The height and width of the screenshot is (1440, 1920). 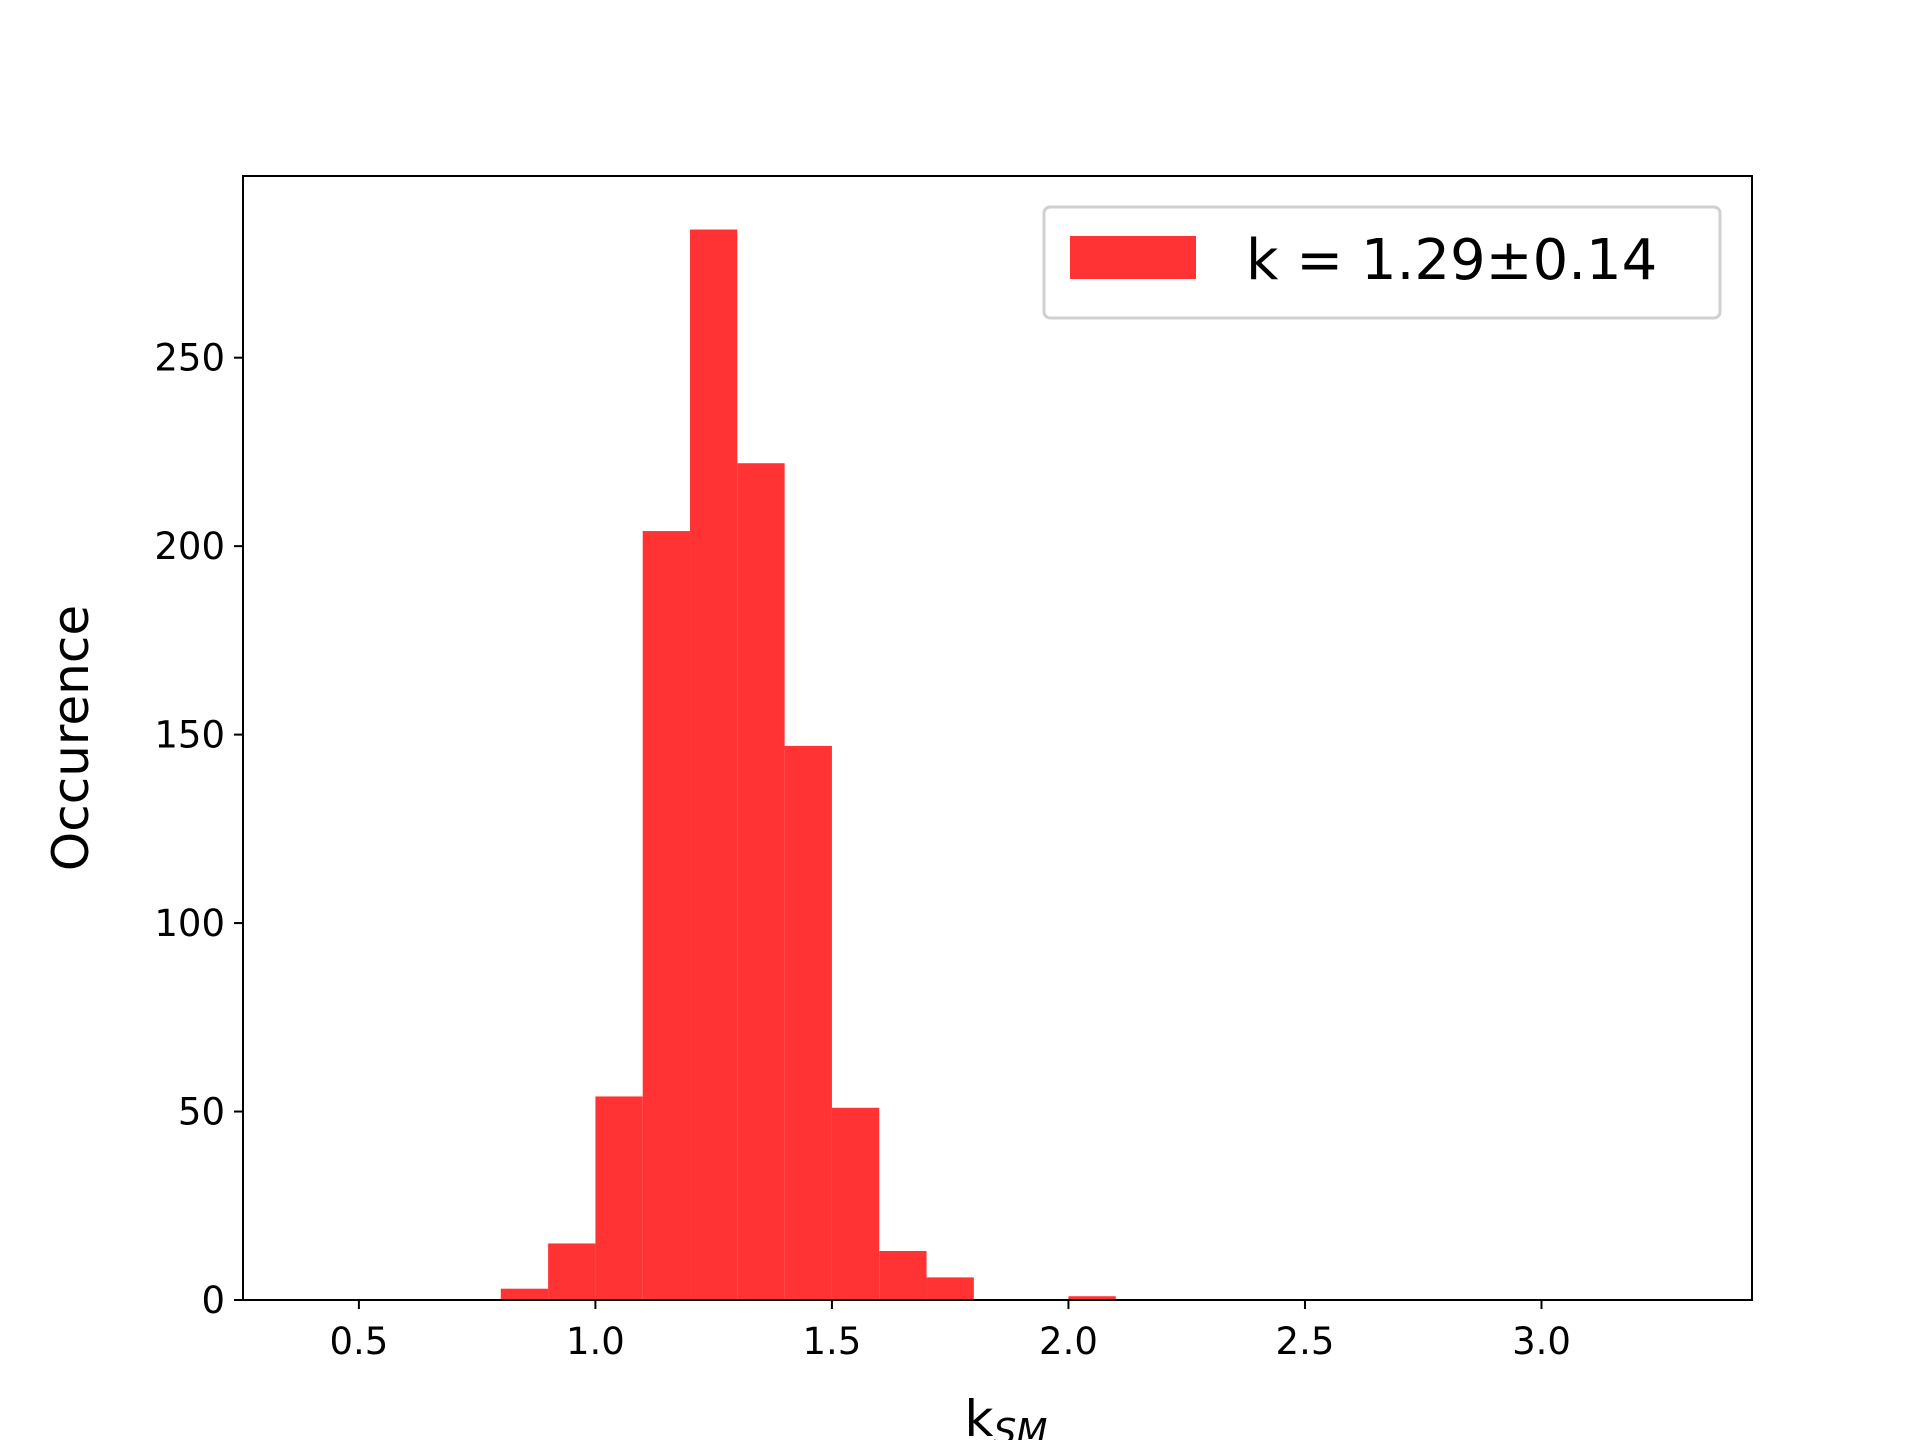 What do you see at coordinates (1068, 1341) in the screenshot?
I see `x-tick-label: 2.0` at bounding box center [1068, 1341].